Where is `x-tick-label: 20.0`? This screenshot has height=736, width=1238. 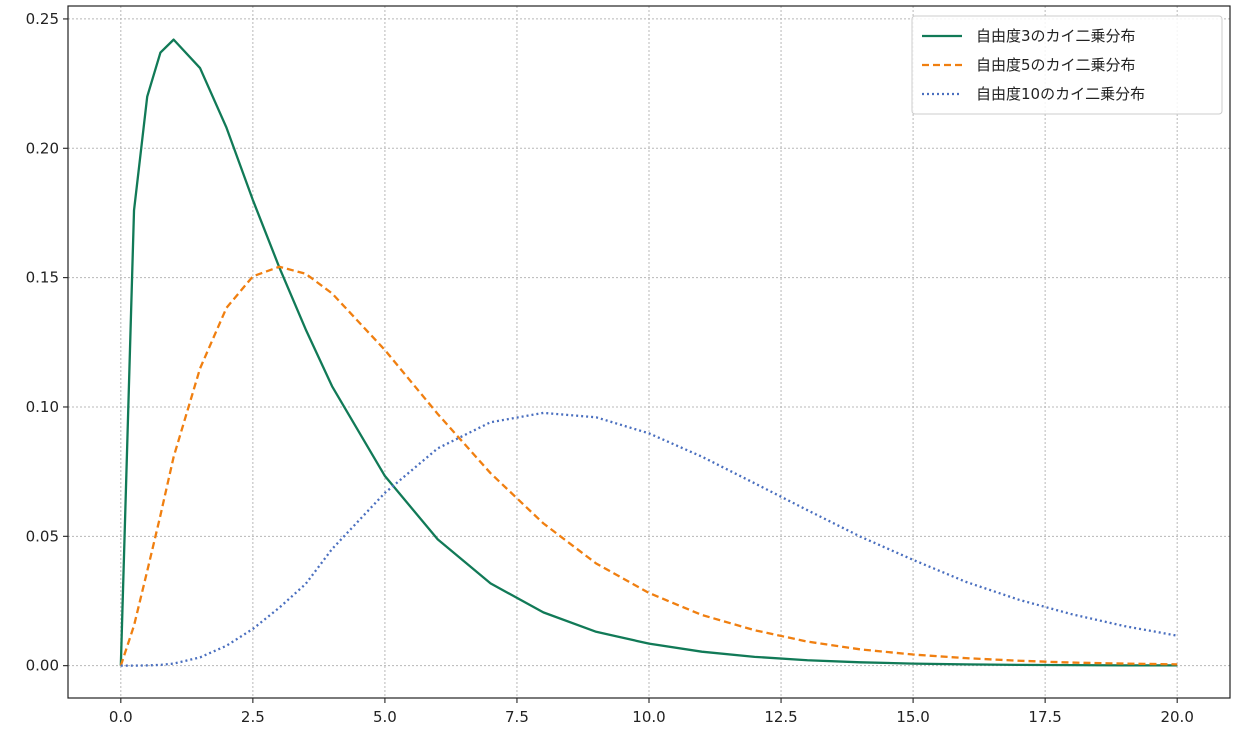 x-tick-label: 20.0 is located at coordinates (1176, 717).